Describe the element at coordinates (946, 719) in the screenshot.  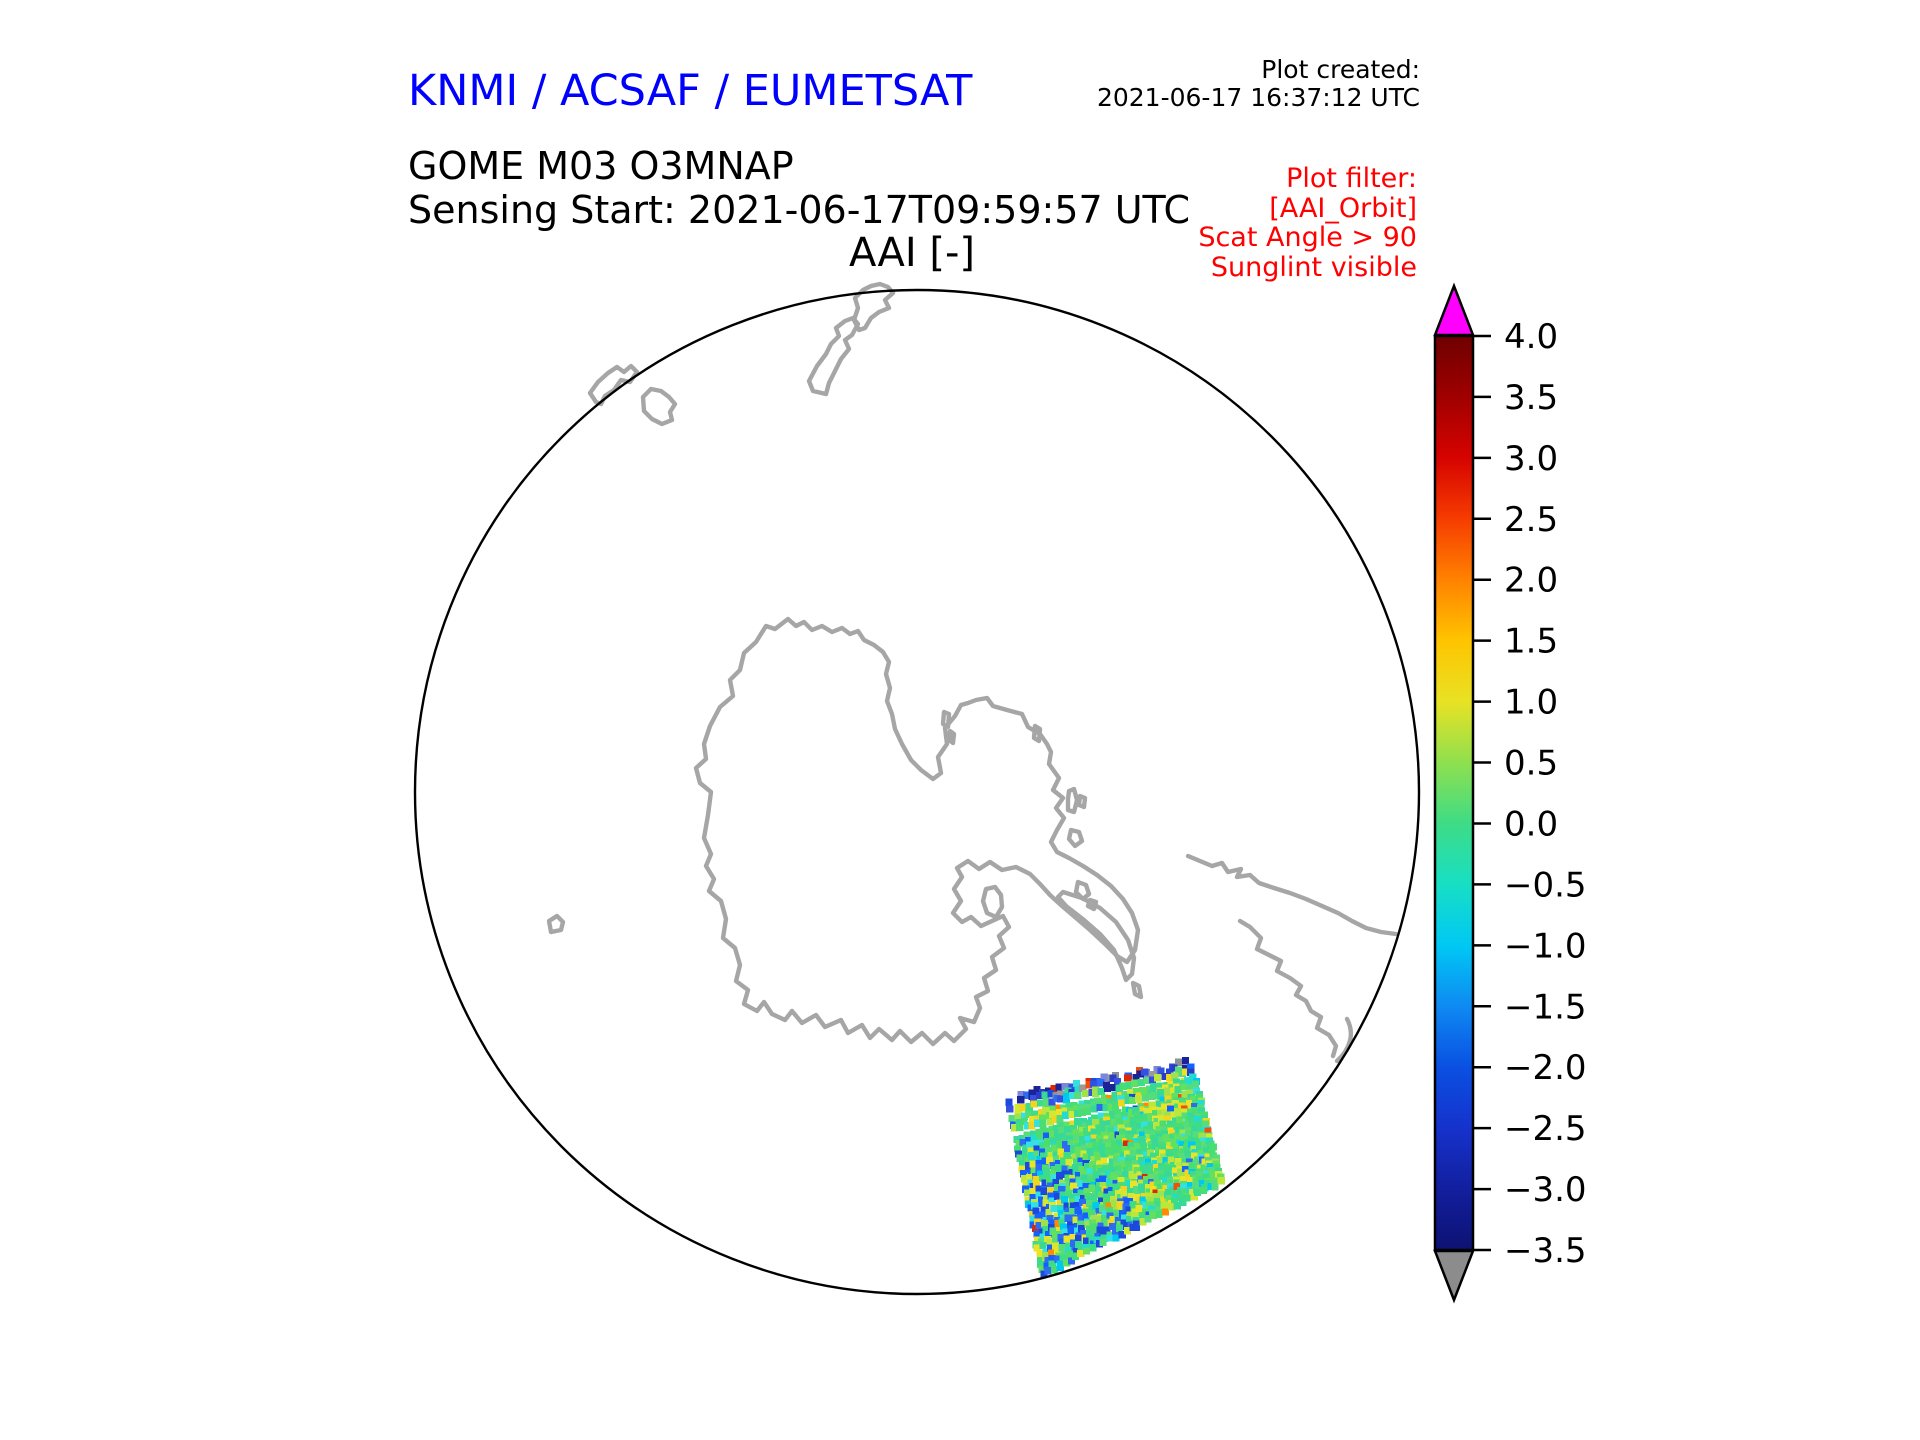
I see `coastline-islet` at that location.